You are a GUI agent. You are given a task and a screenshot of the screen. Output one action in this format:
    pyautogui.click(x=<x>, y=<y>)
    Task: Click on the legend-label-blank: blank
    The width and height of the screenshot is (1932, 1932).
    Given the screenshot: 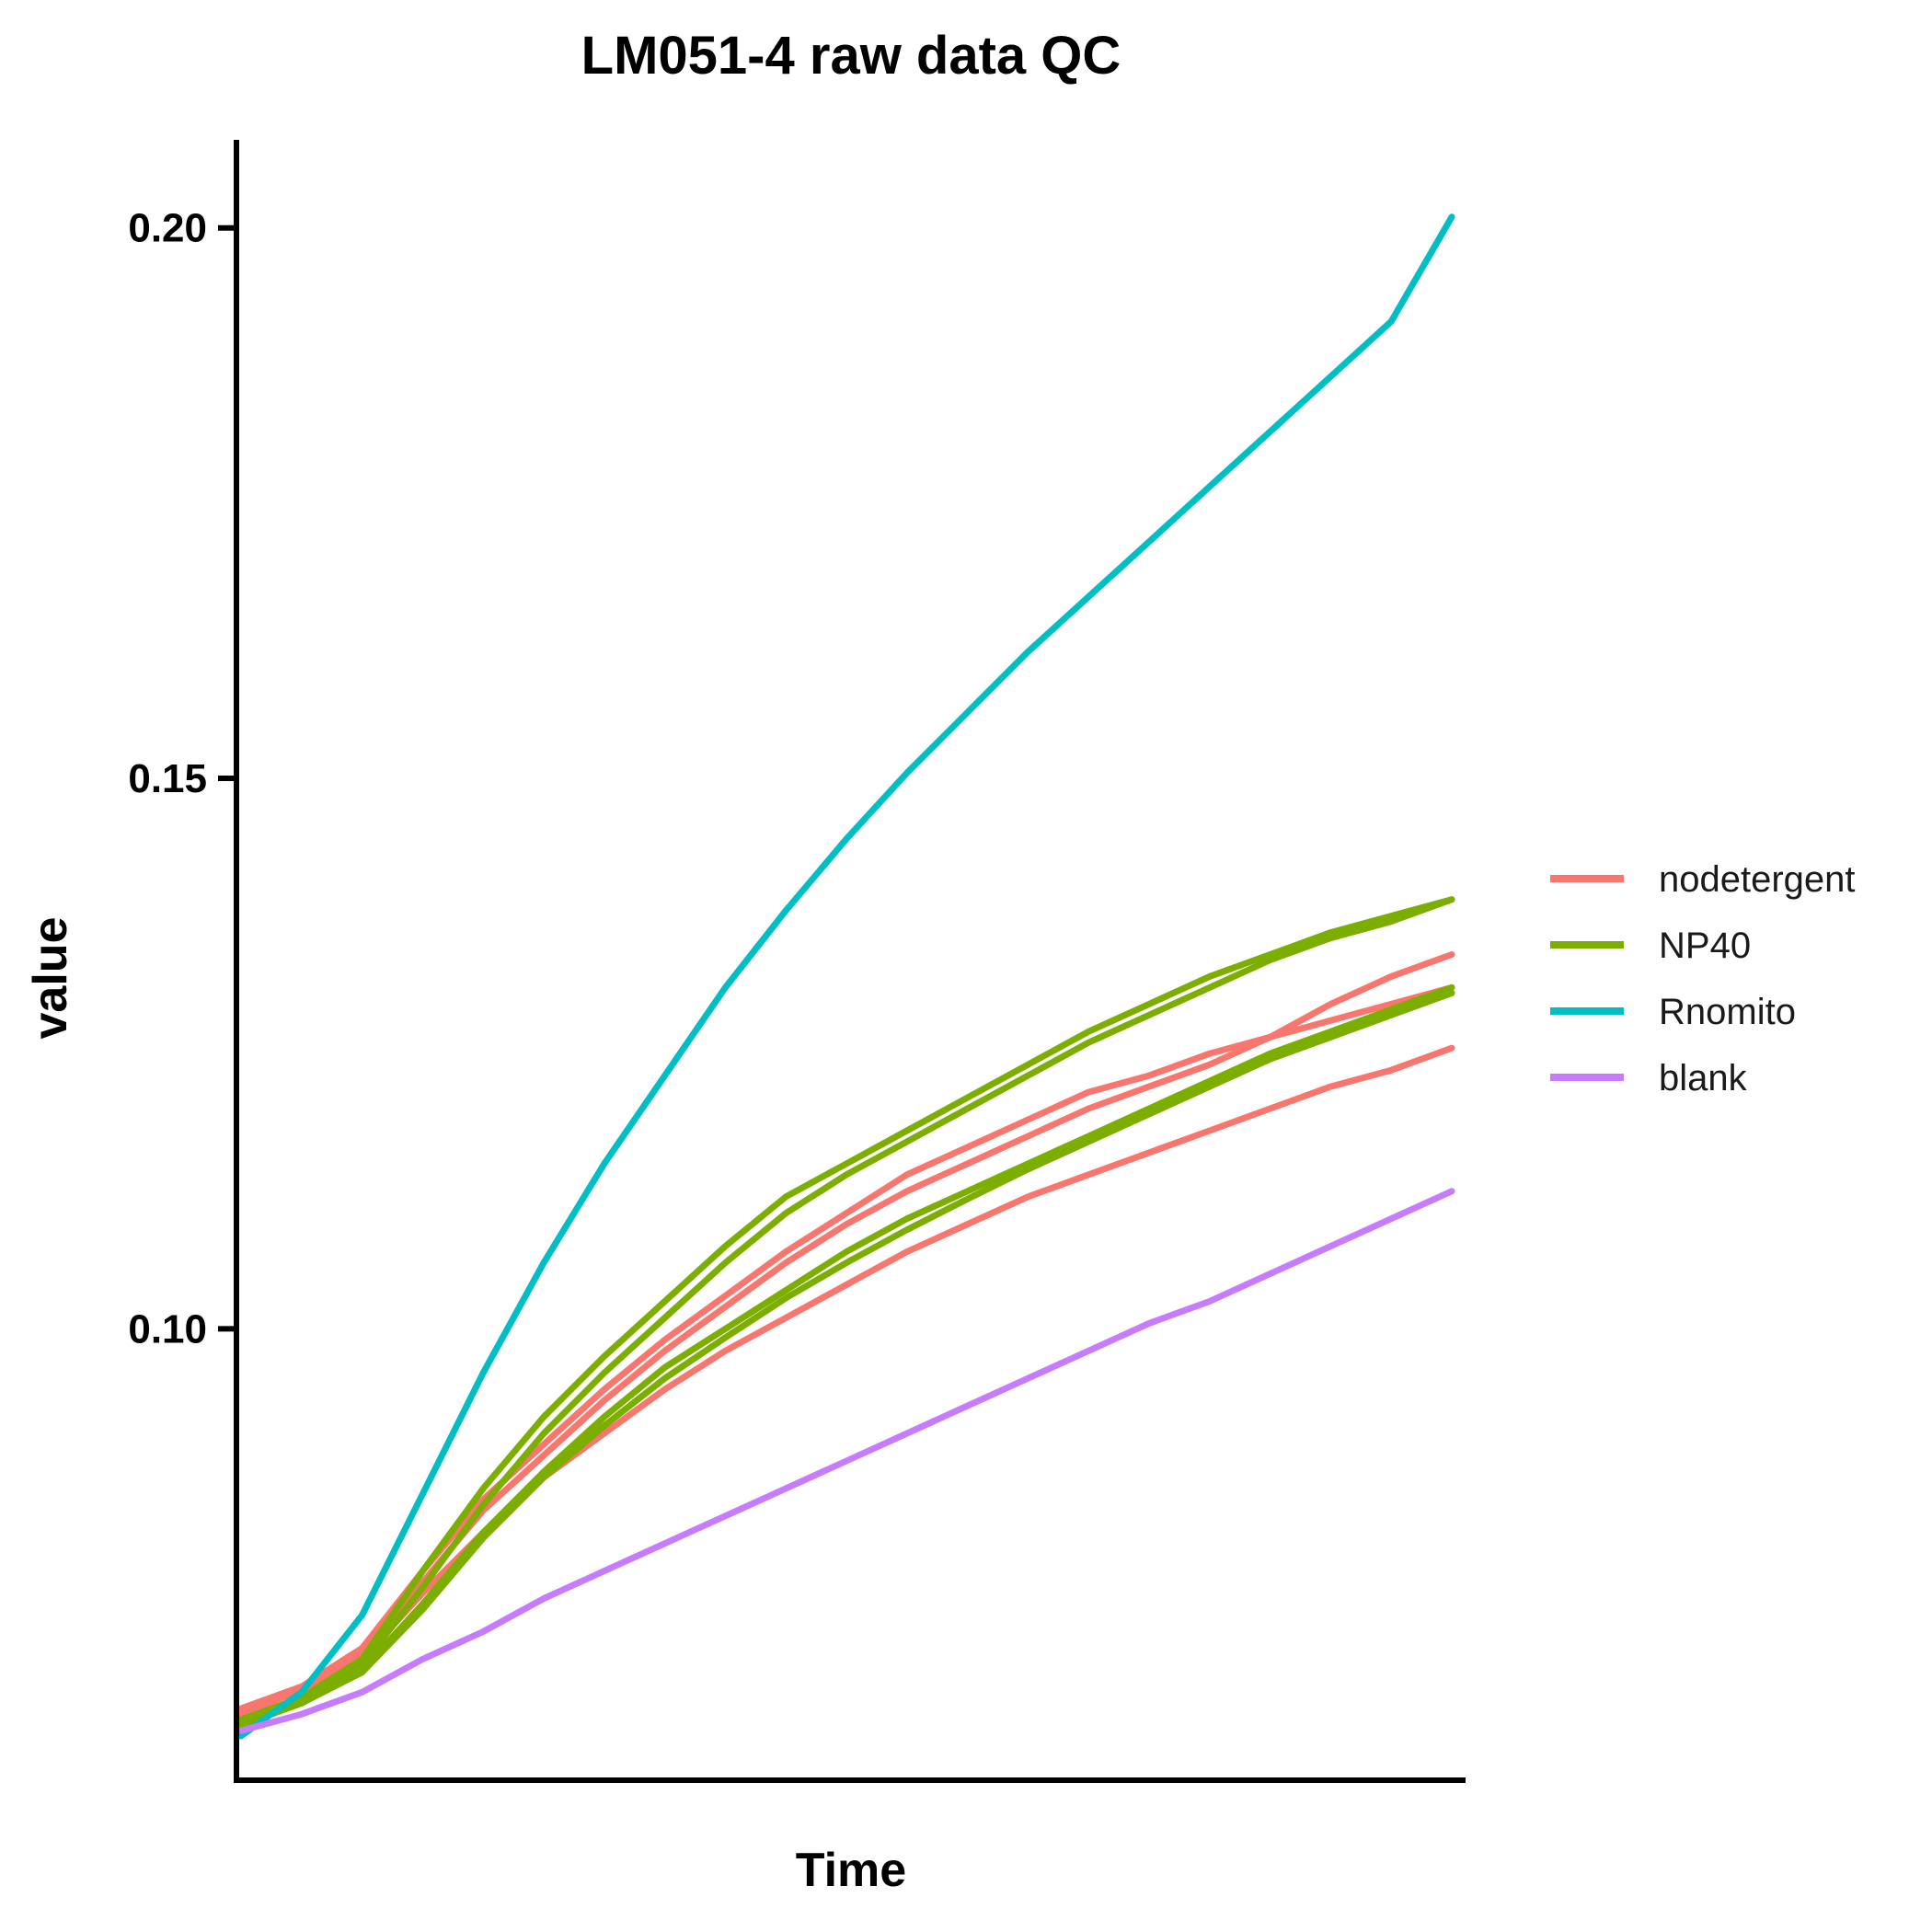 What is the action you would take?
    pyautogui.click(x=1703, y=1078)
    